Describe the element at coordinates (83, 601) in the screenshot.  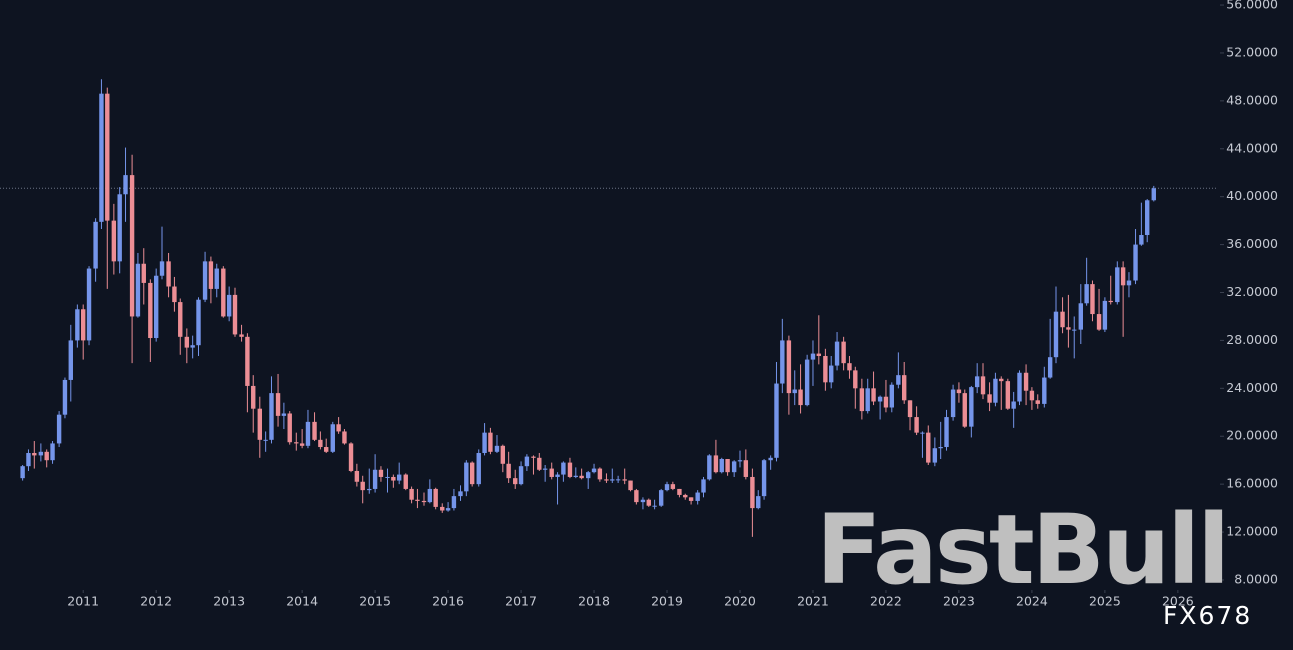
I see `x-tick-label: 2011` at that location.